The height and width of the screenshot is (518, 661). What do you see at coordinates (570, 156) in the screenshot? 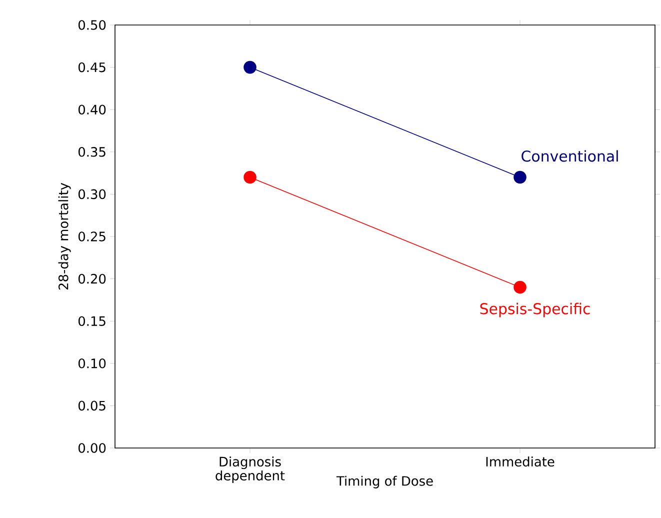
I see `series-label: Conventional` at bounding box center [570, 156].